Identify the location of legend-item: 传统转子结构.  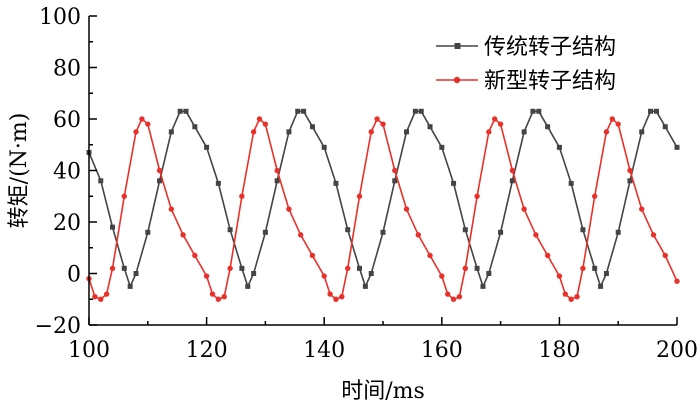
(526, 47).